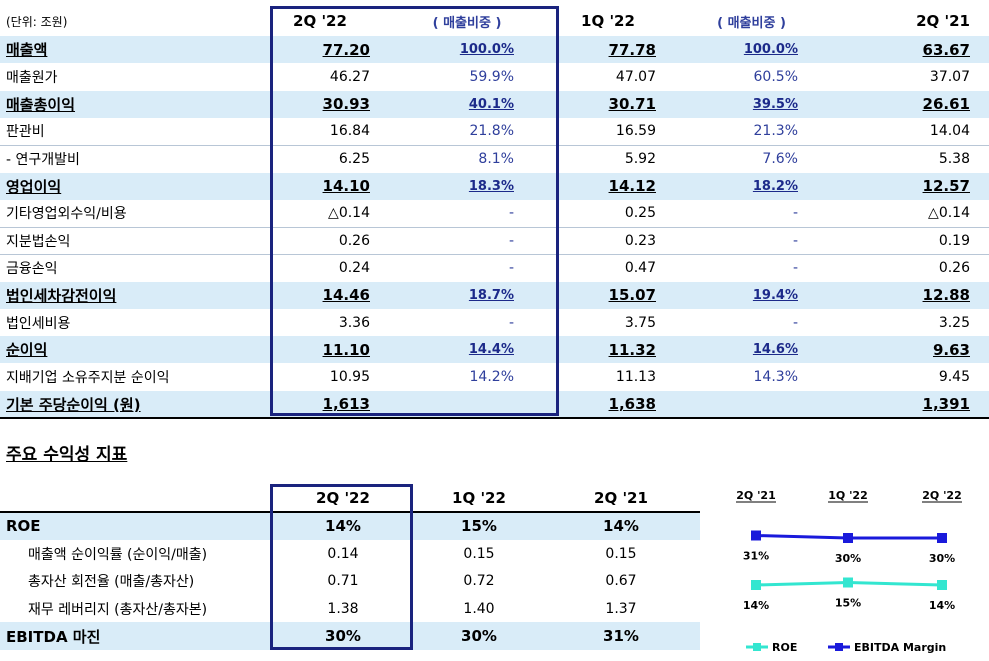  Describe the element at coordinates (37, 21) in the screenshot. I see `unit-label: (단위: 조원)` at that location.